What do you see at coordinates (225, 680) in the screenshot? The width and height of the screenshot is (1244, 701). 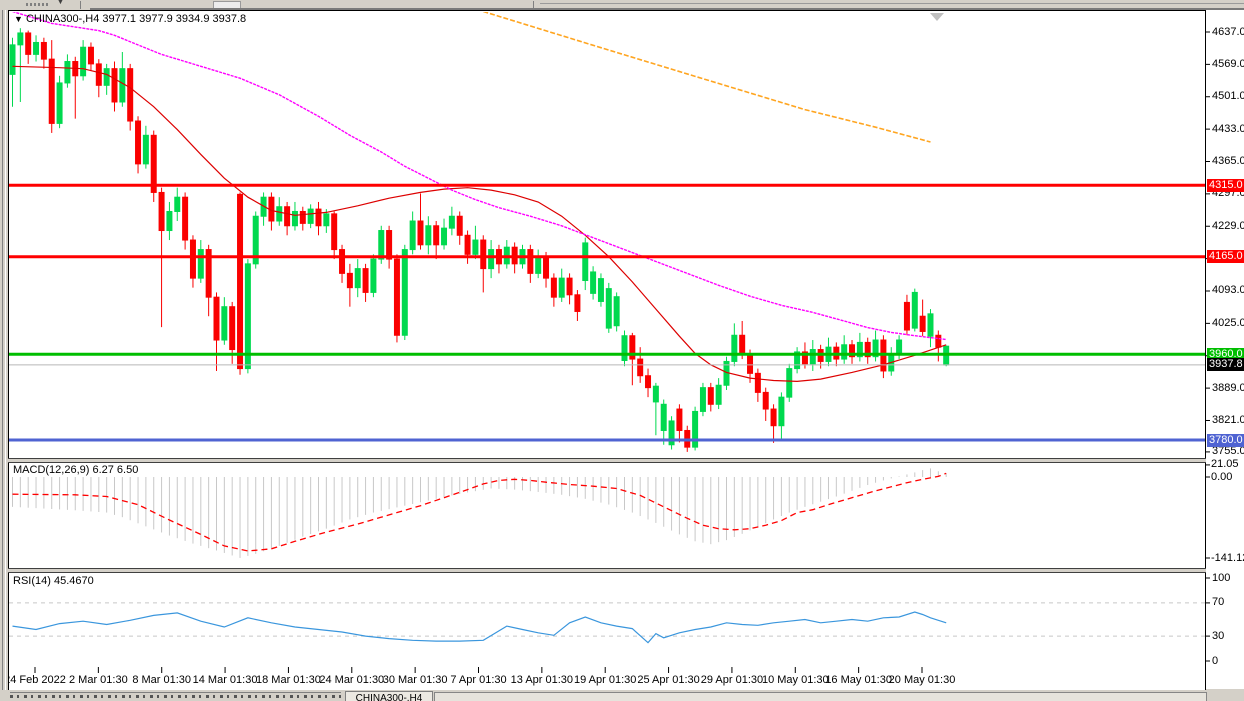 I see `date-axis-label: 14 Mar 01:30` at bounding box center [225, 680].